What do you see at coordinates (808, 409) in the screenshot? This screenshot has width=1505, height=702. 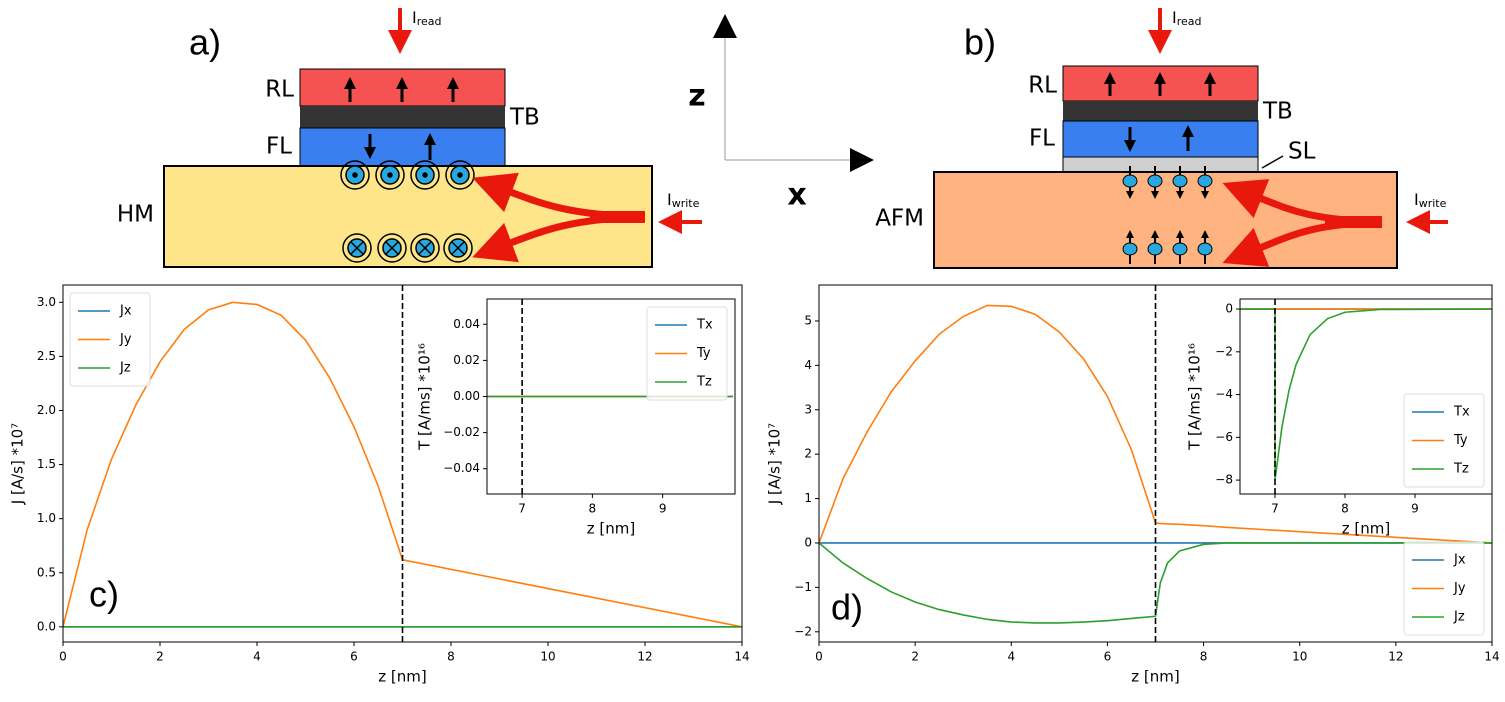 I see `y-tick-label: 3` at bounding box center [808, 409].